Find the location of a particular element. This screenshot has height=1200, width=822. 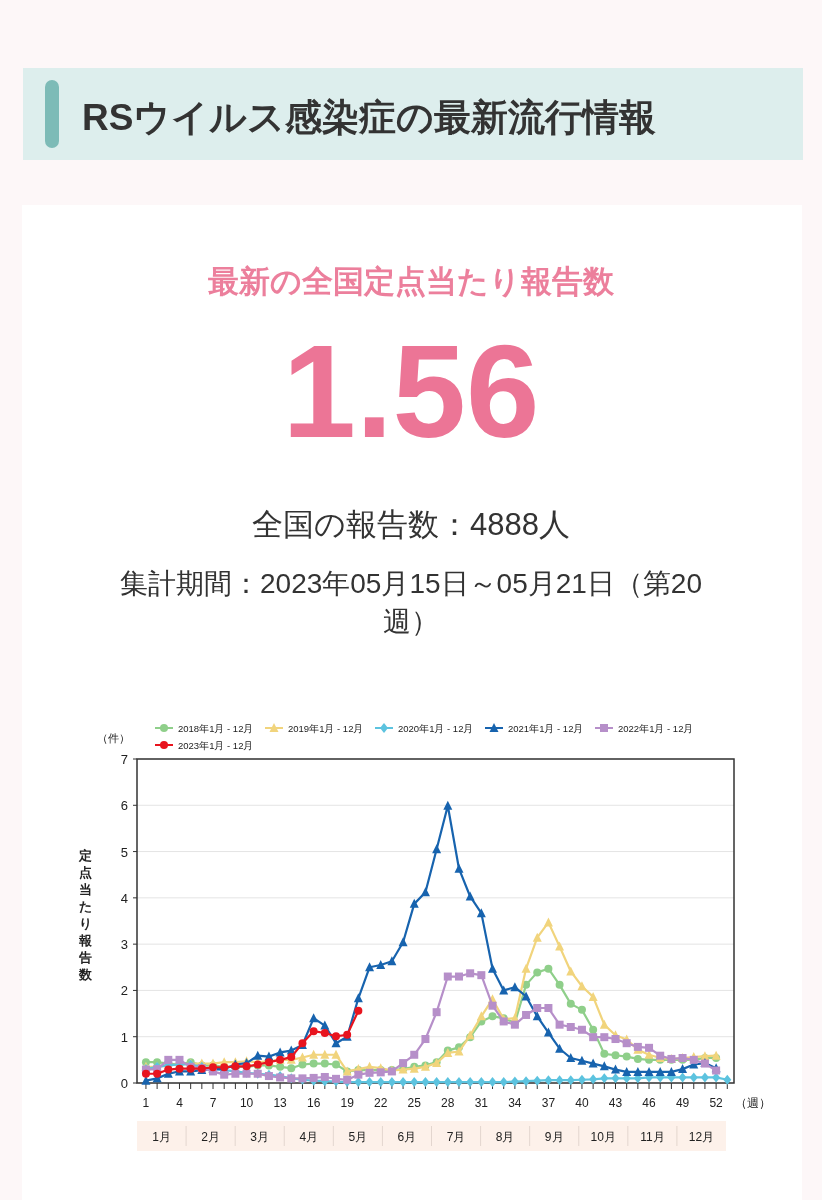

y-tick-label: 6 is located at coordinates (124, 806).